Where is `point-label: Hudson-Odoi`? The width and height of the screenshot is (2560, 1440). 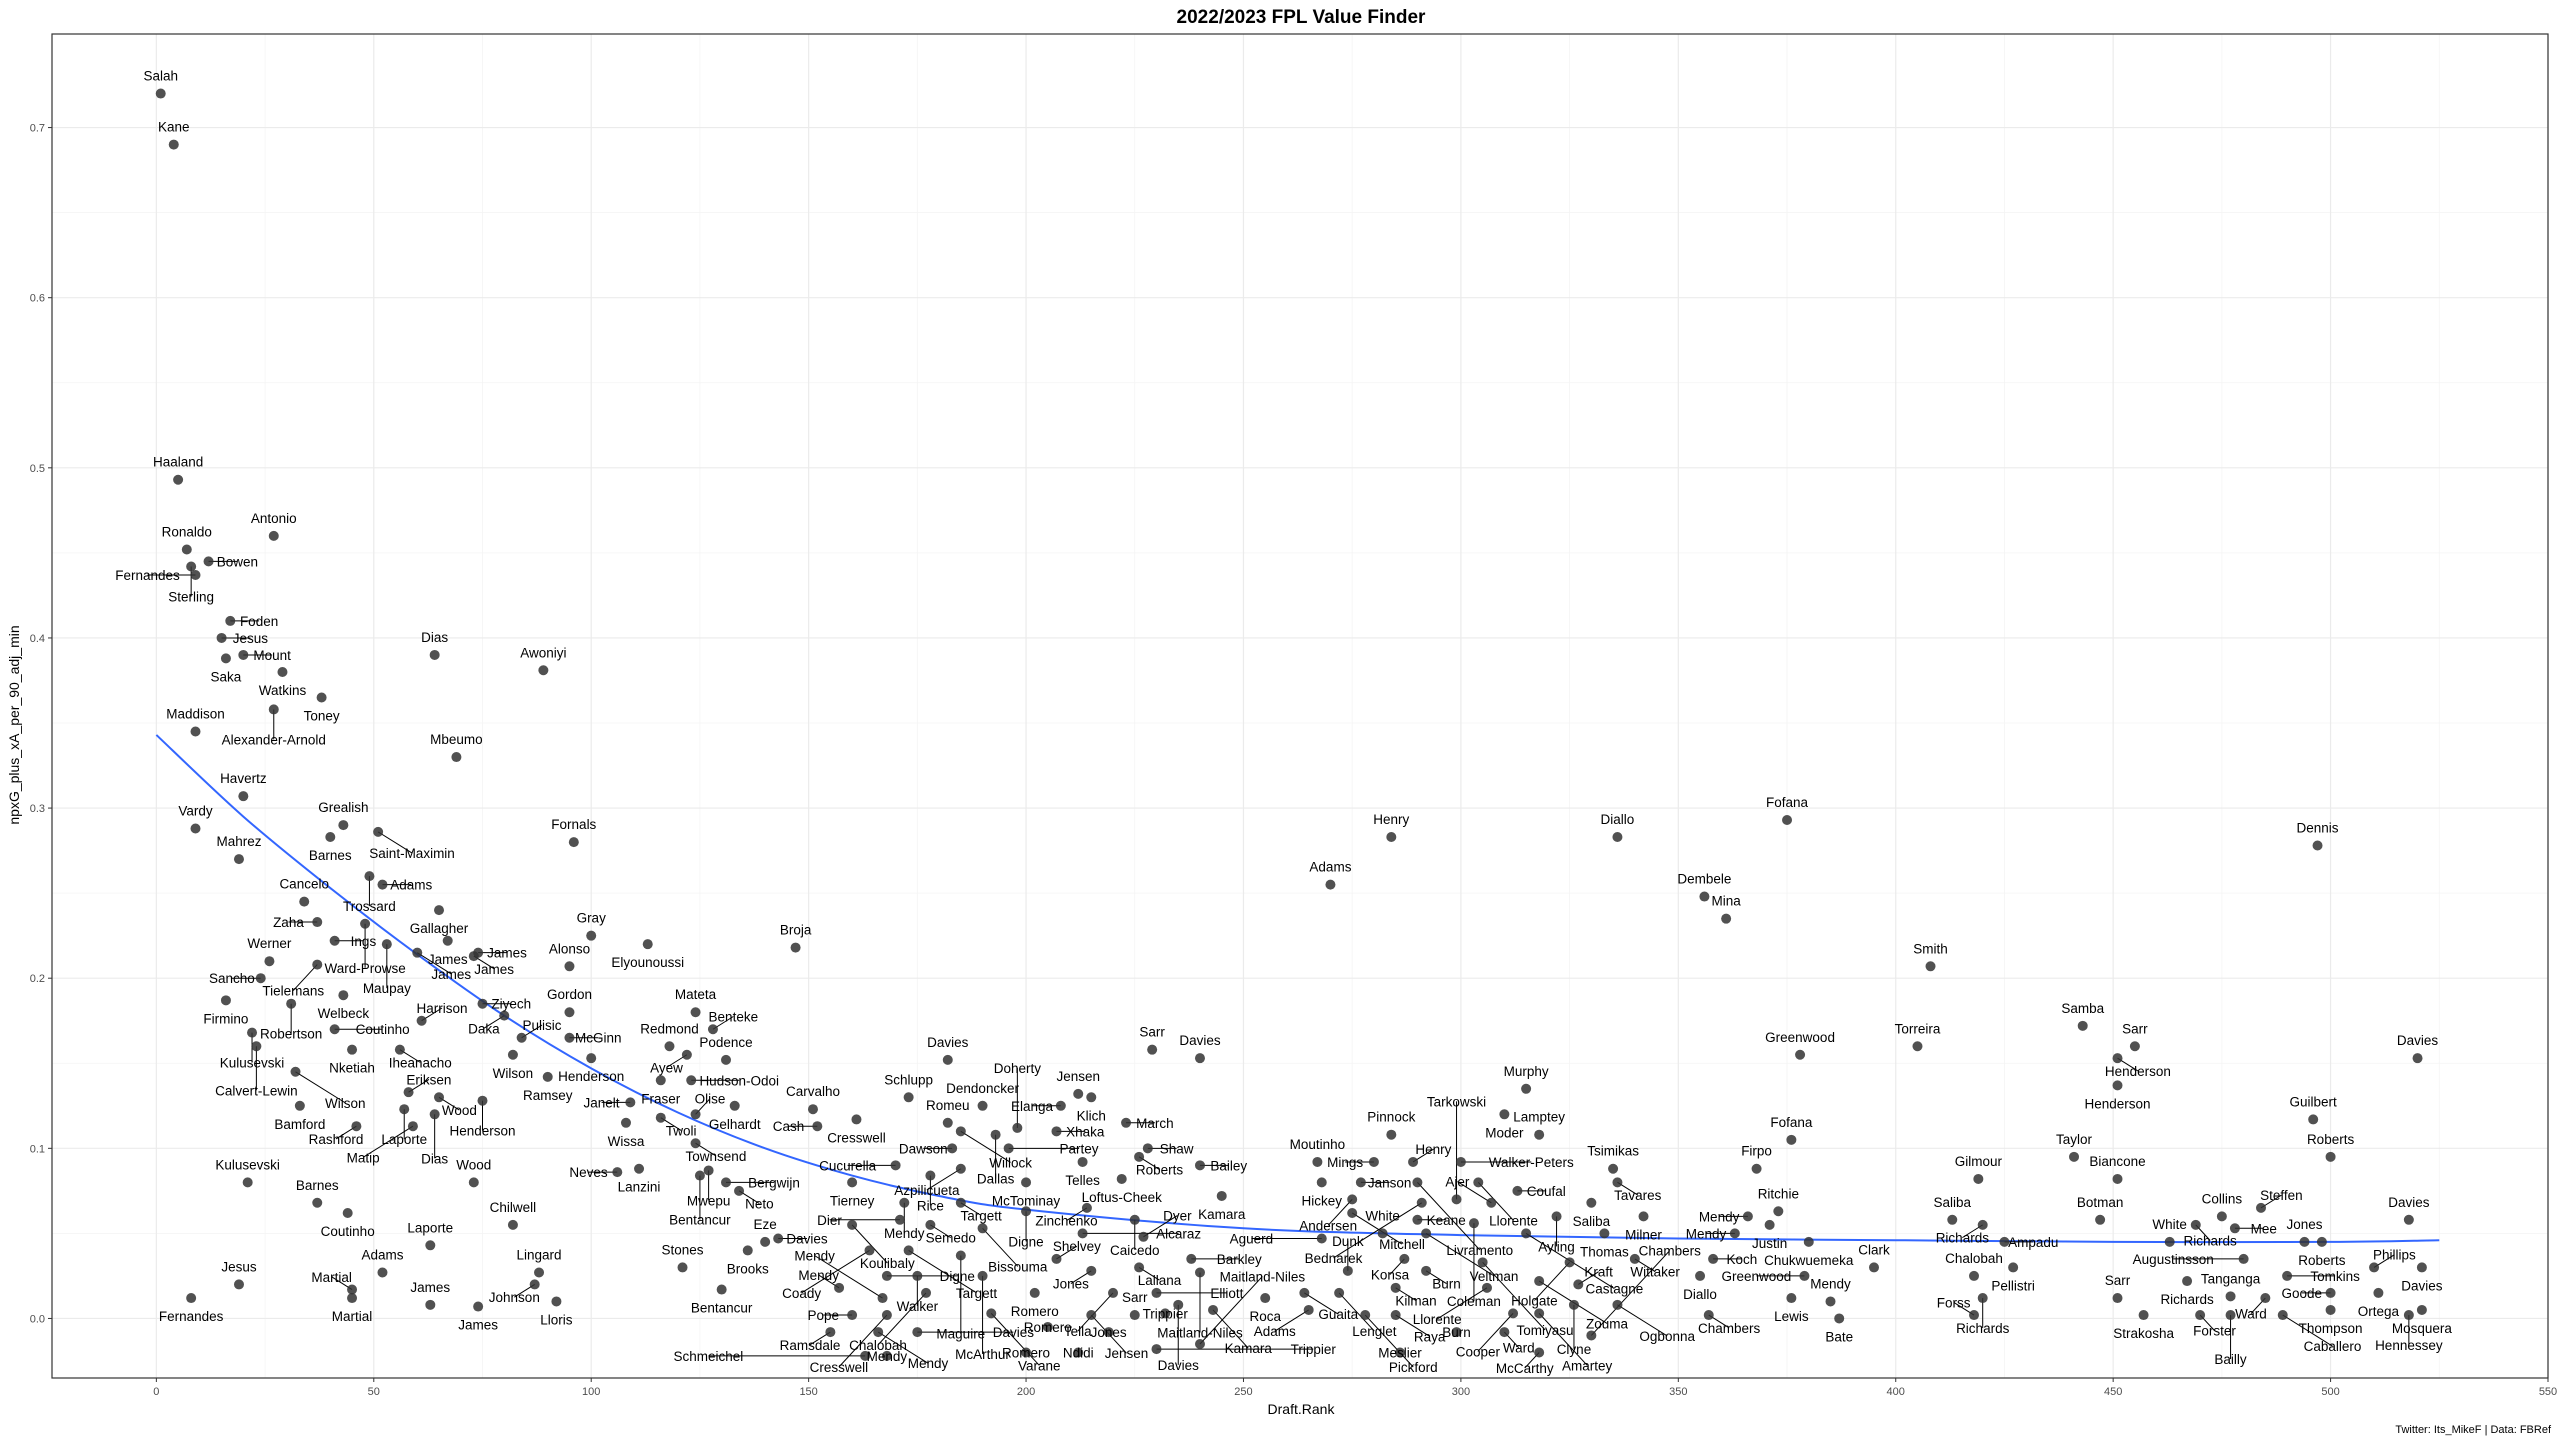 point-label: Hudson-Odoi is located at coordinates (739, 1080).